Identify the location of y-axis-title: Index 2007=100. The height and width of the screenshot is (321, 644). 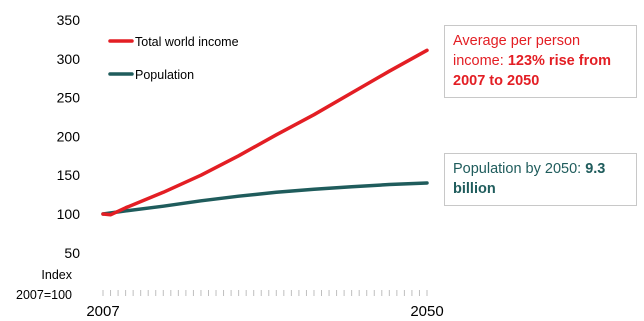
(44, 285).